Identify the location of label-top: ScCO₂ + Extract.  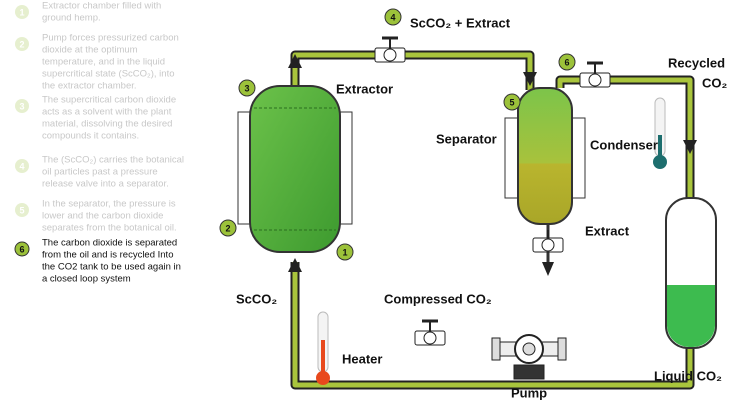
(460, 22).